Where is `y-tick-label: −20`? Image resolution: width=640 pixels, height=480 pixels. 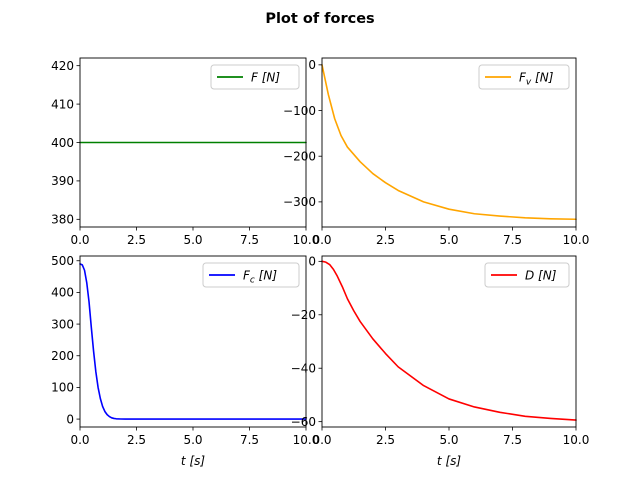
y-tick-label: −20 is located at coordinates (303, 315).